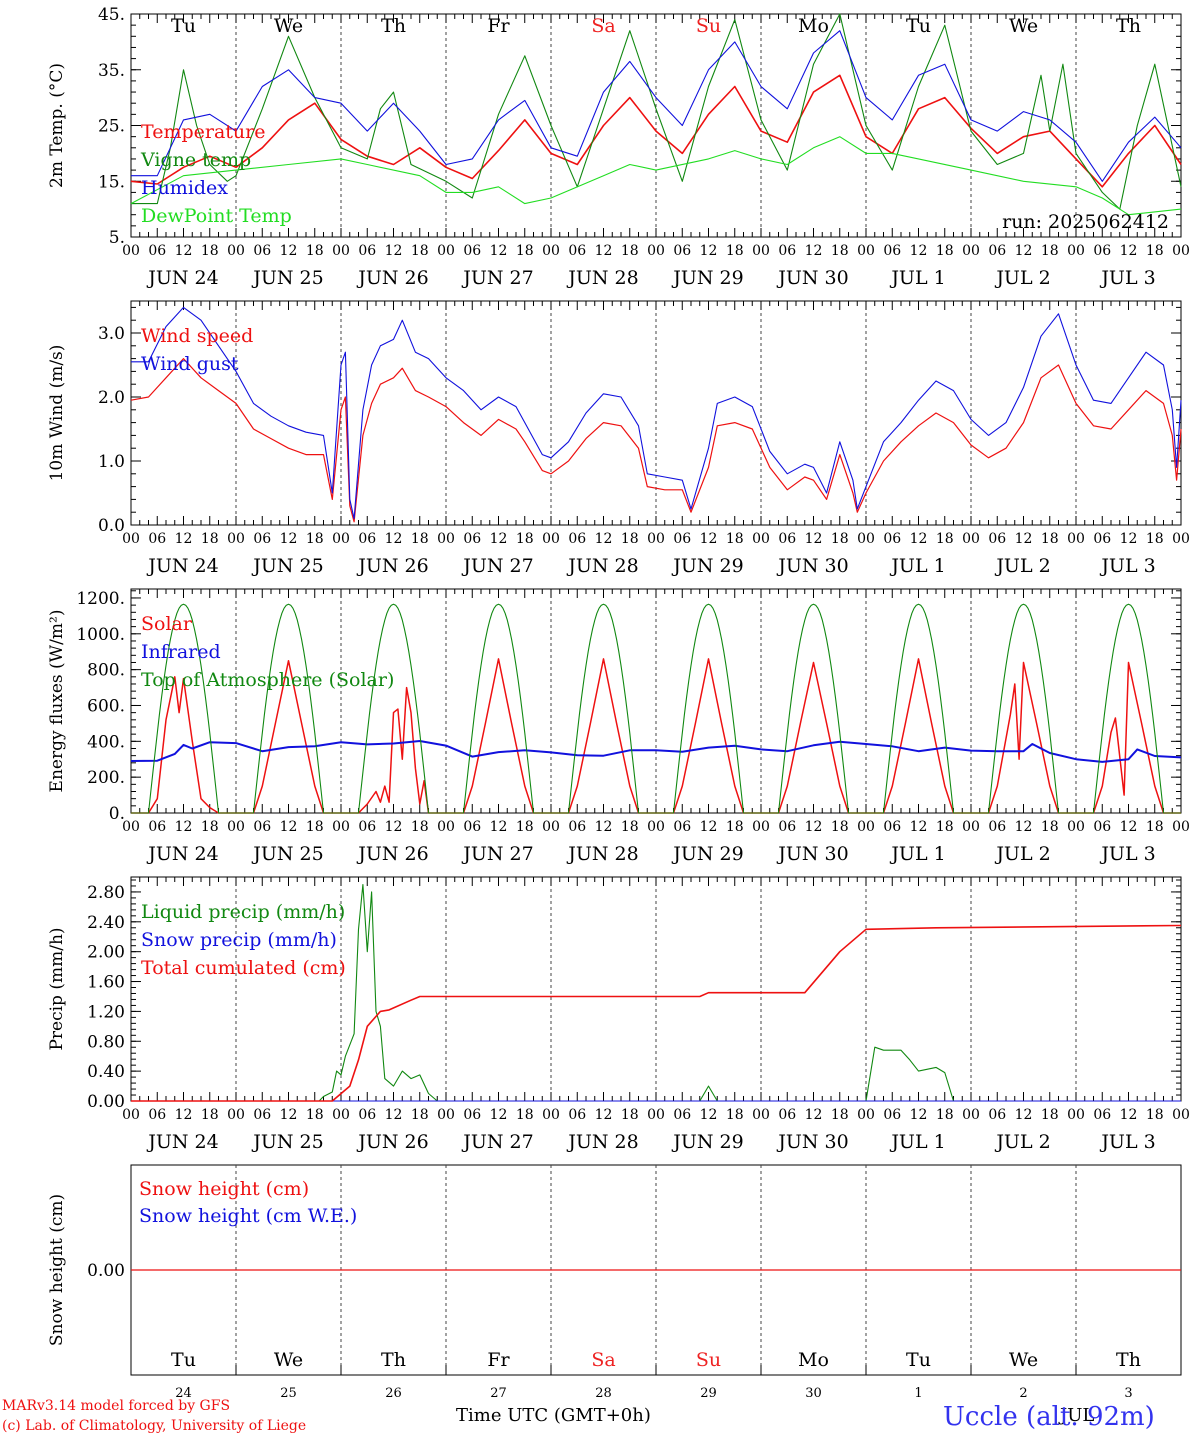  What do you see at coordinates (117, 814) in the screenshot?
I see `y-tick-label: 0.` at bounding box center [117, 814].